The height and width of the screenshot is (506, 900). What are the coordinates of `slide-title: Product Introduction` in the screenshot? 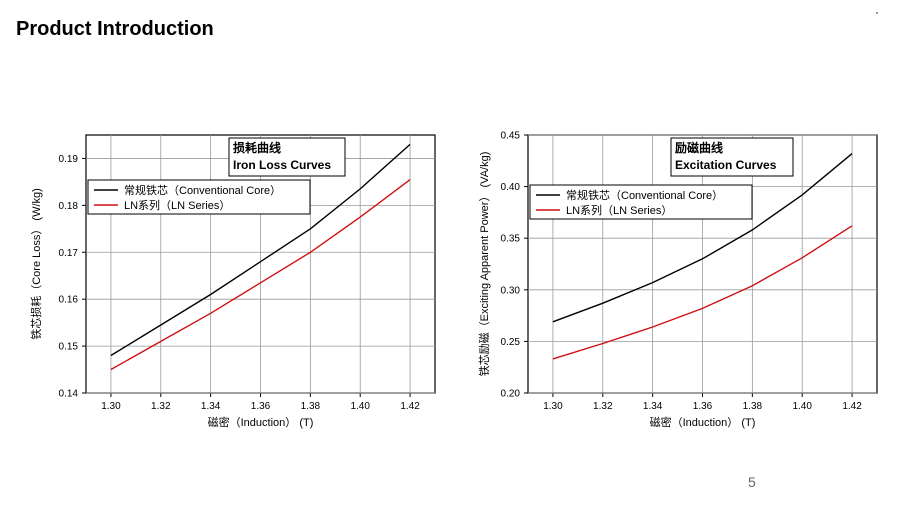 It's located at (115, 29).